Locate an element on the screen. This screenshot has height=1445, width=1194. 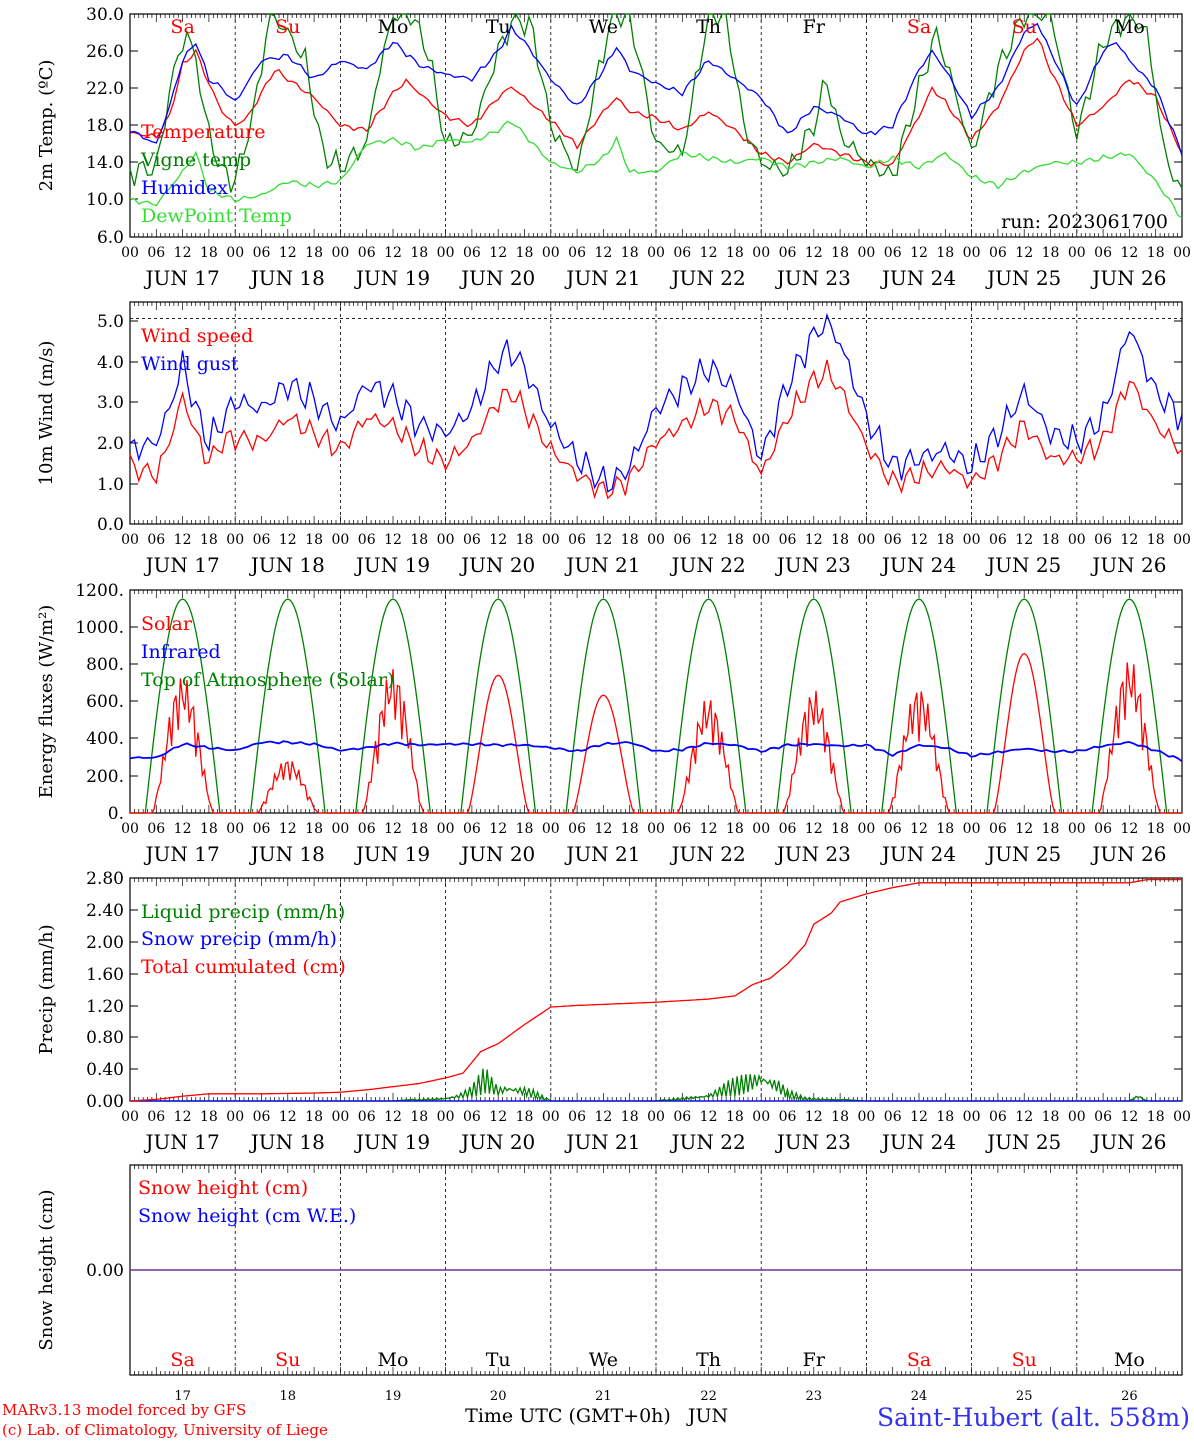
legend-entry: Snow height (cm) is located at coordinates (223, 1188).